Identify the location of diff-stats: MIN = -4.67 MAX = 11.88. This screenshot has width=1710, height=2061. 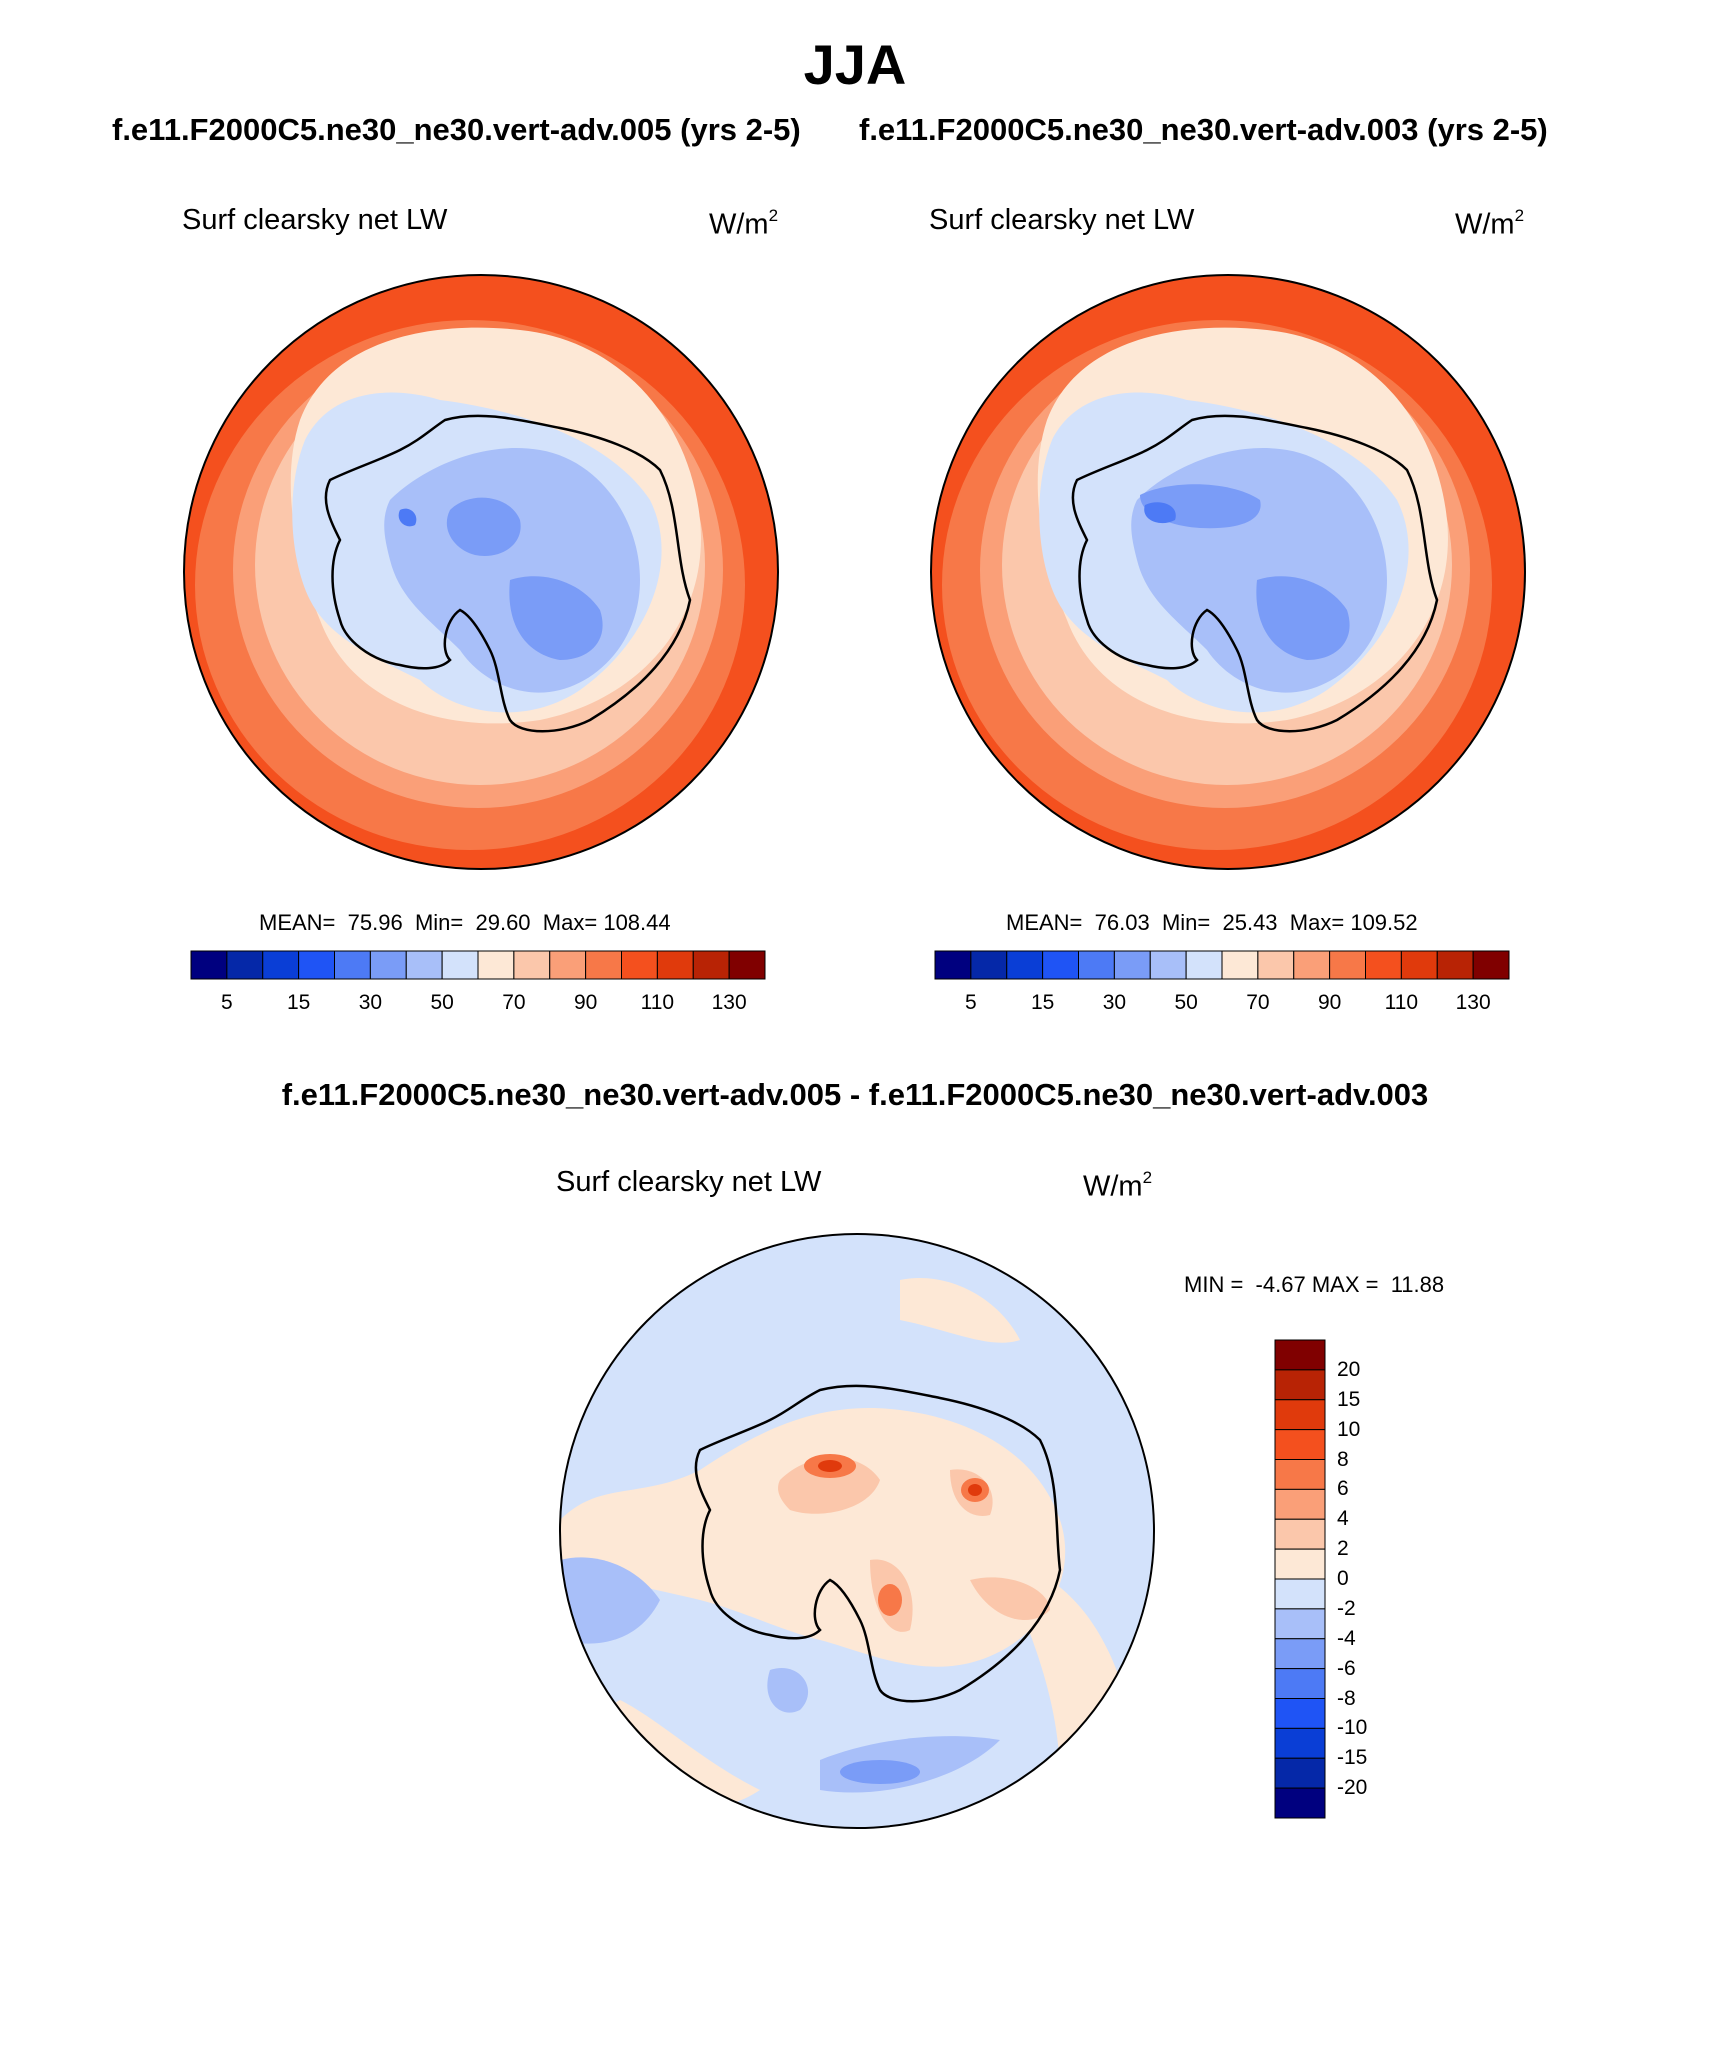
(1314, 1284).